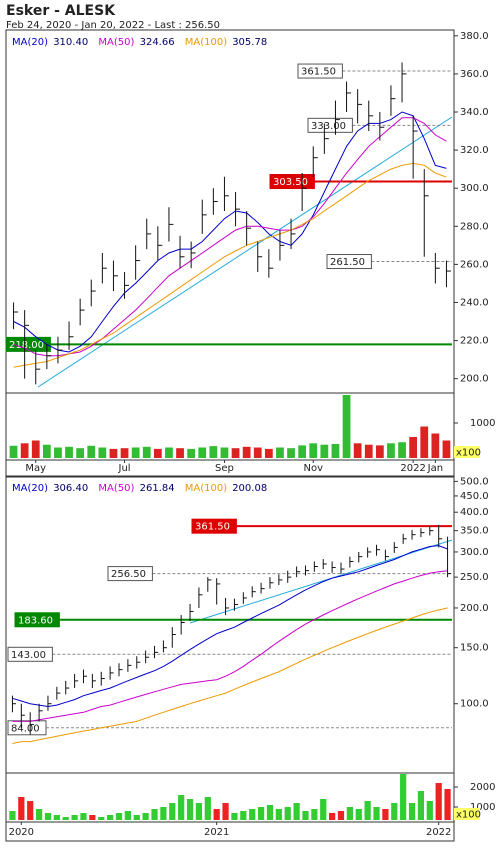 This screenshot has height=850, width=500. What do you see at coordinates (21, 832) in the screenshot?
I see `x-tick-label: 2020` at bounding box center [21, 832].